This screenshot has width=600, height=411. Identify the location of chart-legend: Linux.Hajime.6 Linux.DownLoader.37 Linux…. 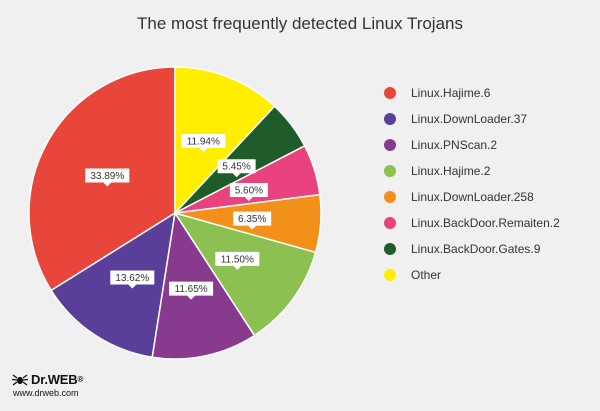
(472, 184).